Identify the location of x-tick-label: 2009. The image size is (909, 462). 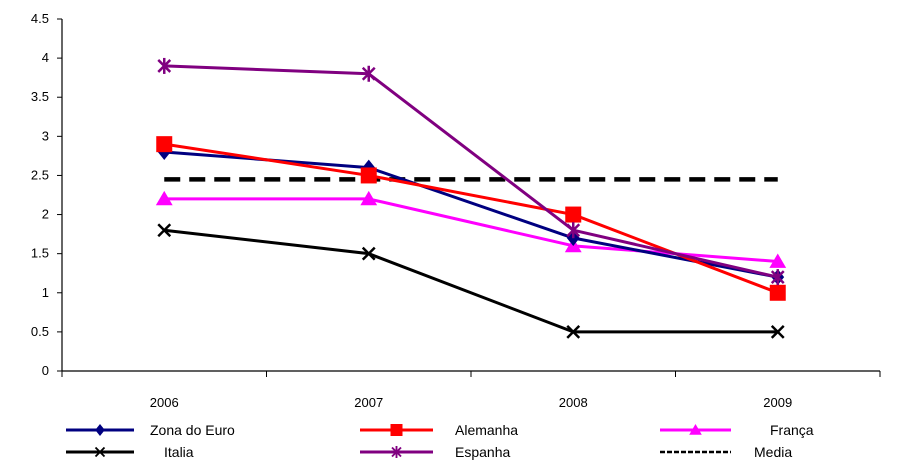
(777, 402).